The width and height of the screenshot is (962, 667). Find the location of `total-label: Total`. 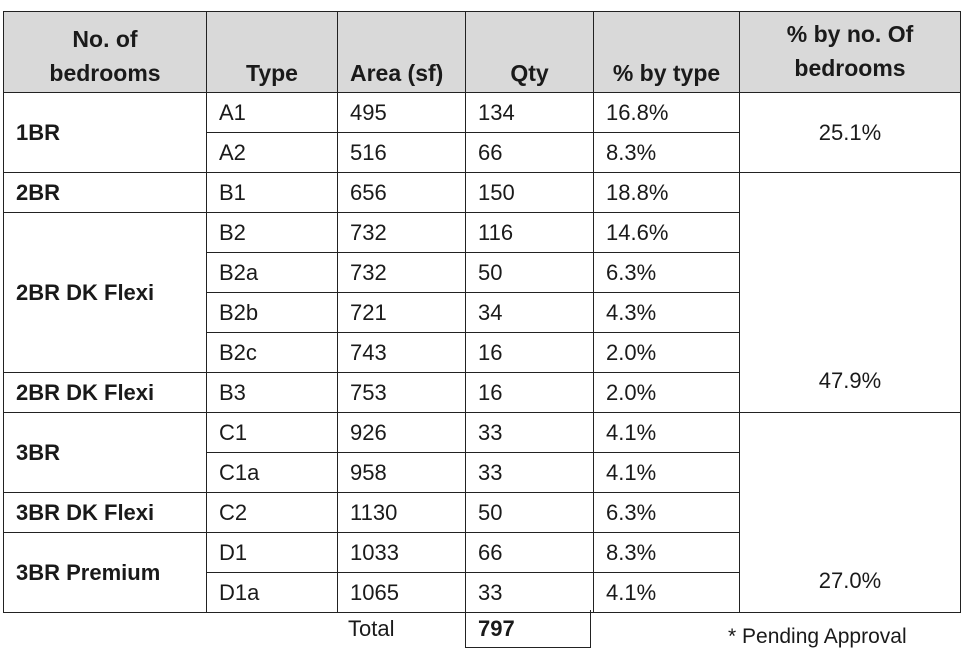

total-label: Total is located at coordinates (371, 628).